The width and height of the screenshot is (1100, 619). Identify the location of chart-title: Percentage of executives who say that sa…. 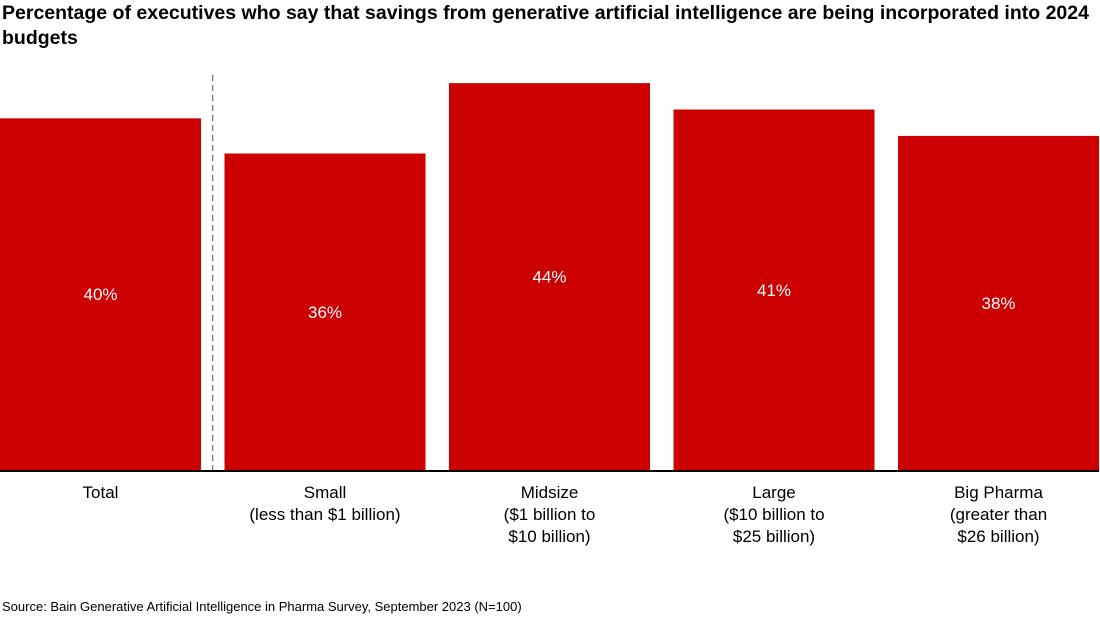
(545, 25).